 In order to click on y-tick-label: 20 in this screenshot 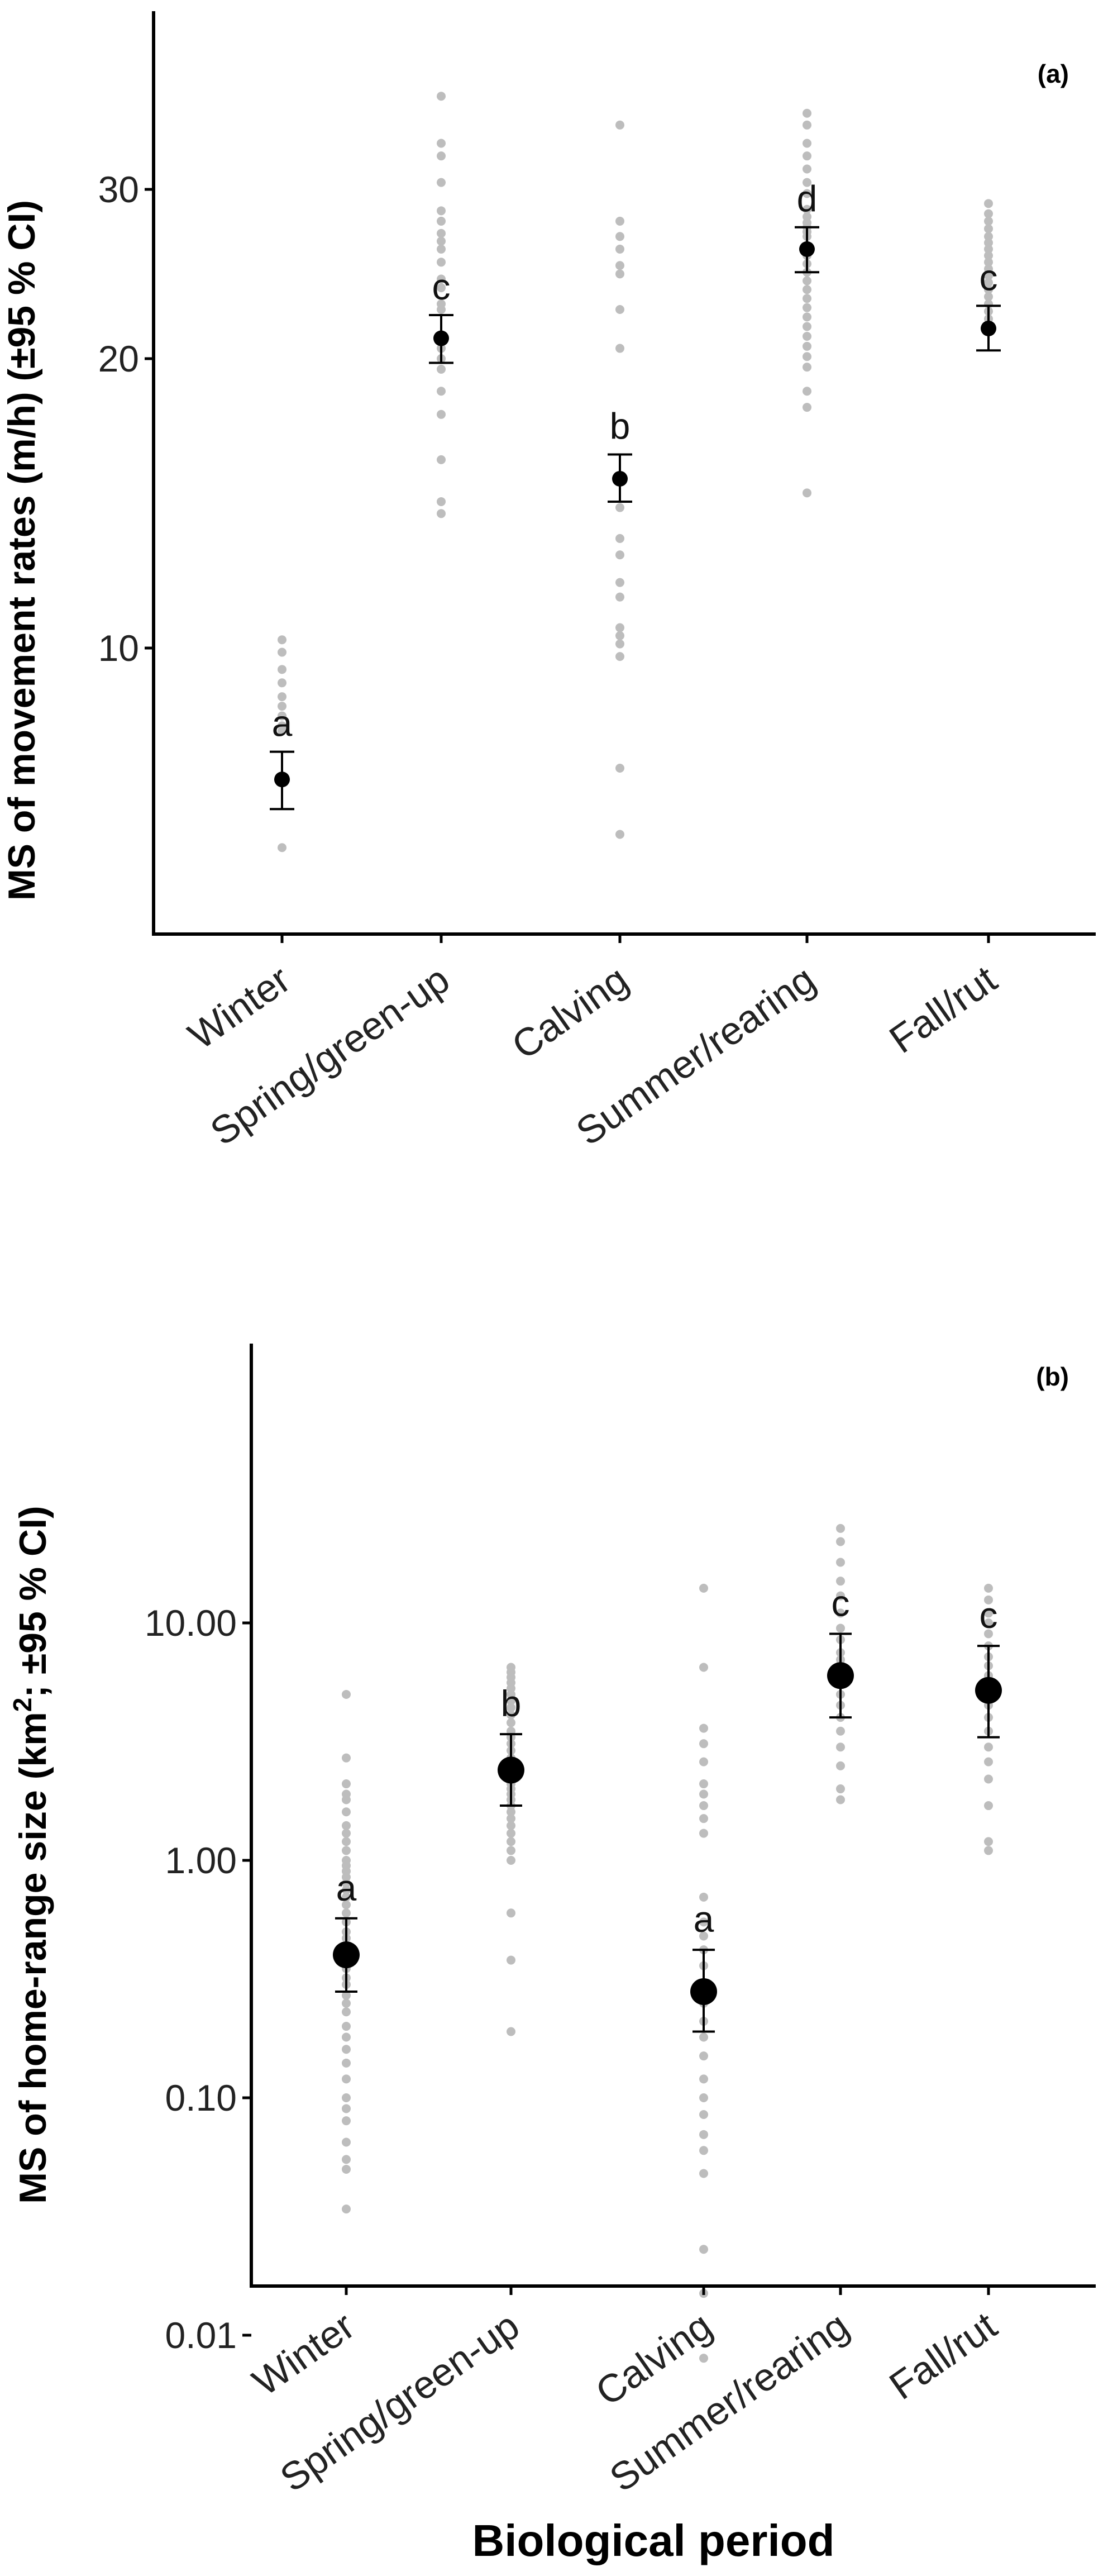, I will do `click(118, 358)`.